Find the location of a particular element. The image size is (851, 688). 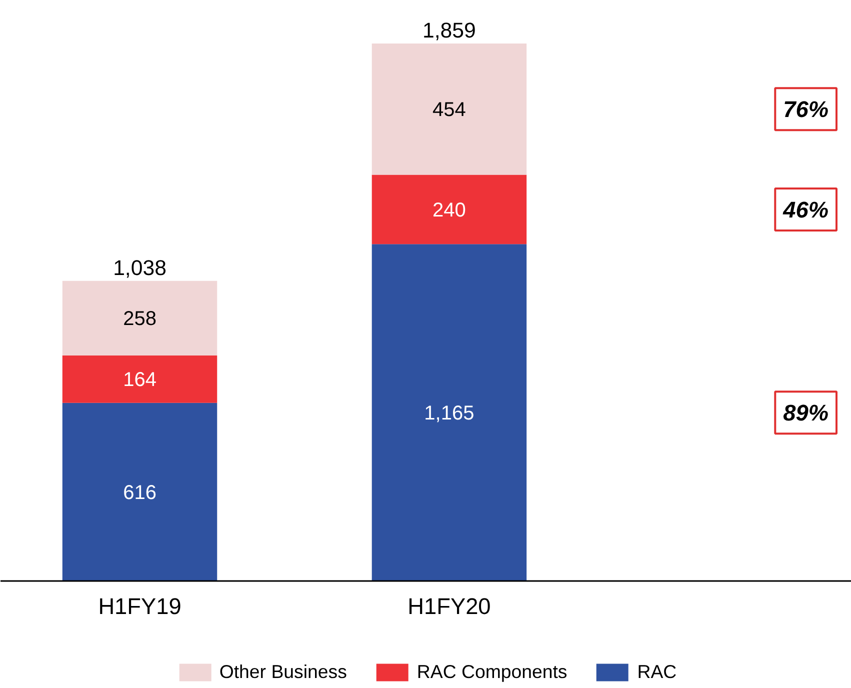

x-tick-label: H1FY19 is located at coordinates (140, 606).